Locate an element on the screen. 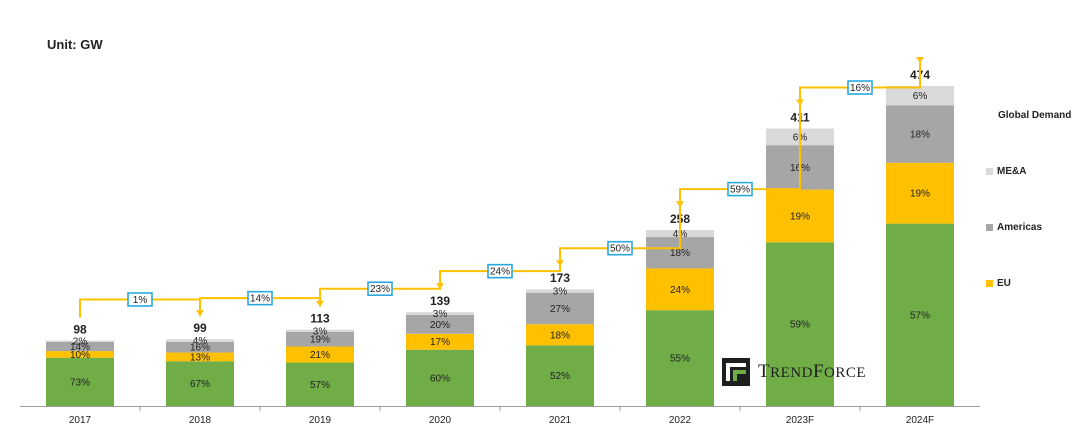 This screenshot has height=427, width=1080. segment-percent-label: 13% is located at coordinates (200, 357).